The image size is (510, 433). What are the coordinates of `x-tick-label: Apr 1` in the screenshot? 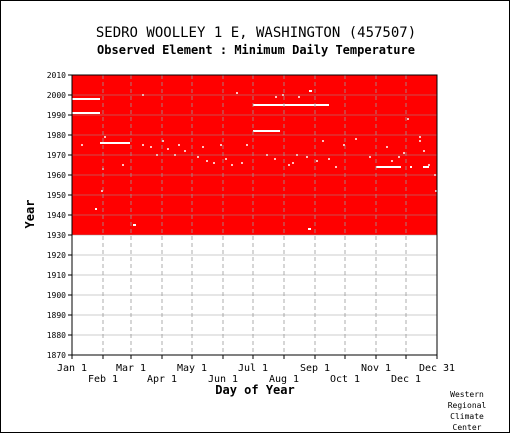 It's located at (162, 379).